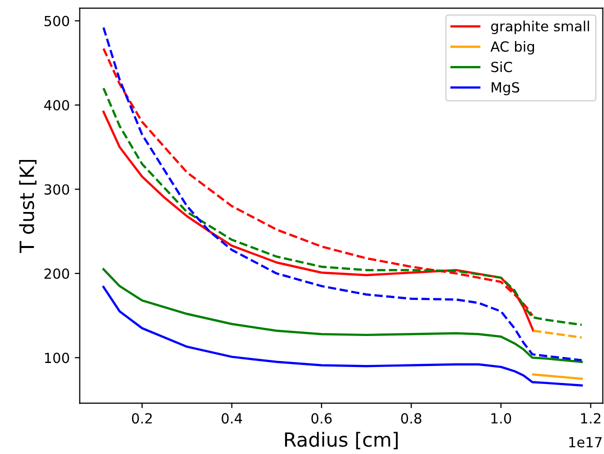 This screenshot has height=454, width=604. What do you see at coordinates (142, 418) in the screenshot?
I see `x-tick-label: 0.2` at bounding box center [142, 418].